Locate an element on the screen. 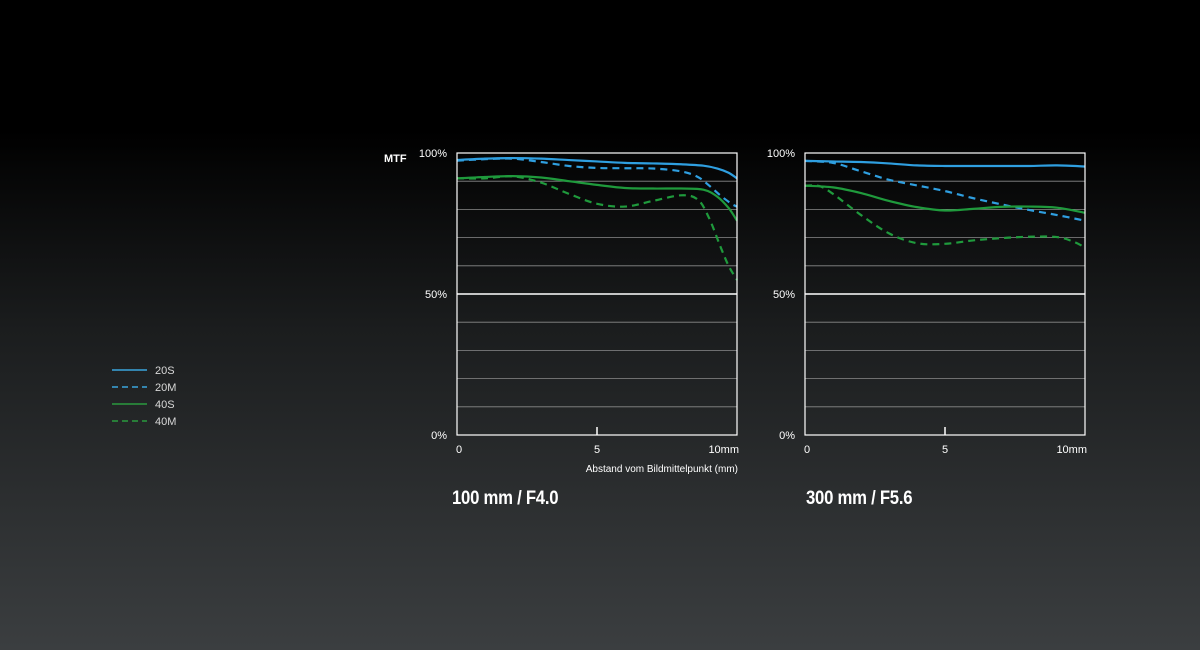 The image size is (1200, 650). mtf-axis-label: MTF is located at coordinates (395, 159).